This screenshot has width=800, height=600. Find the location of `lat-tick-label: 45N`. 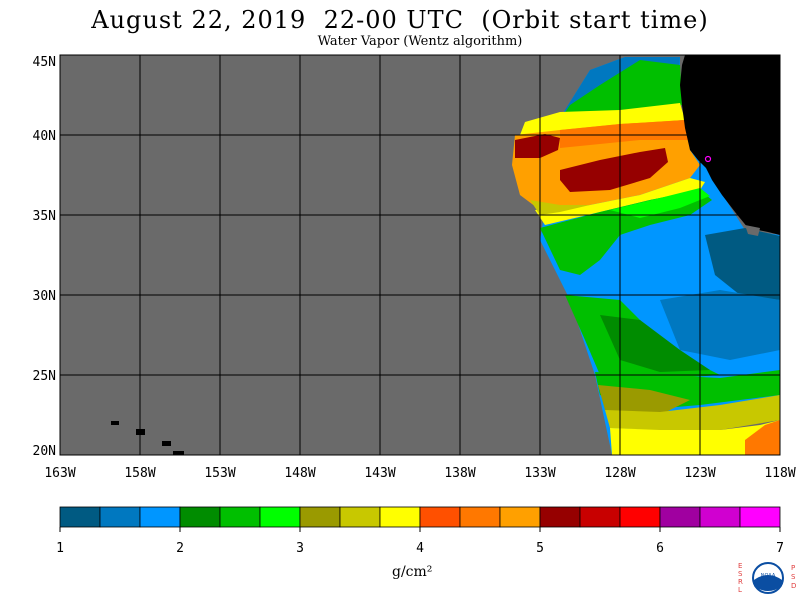

lat-tick-label: 45N is located at coordinates (44, 62).